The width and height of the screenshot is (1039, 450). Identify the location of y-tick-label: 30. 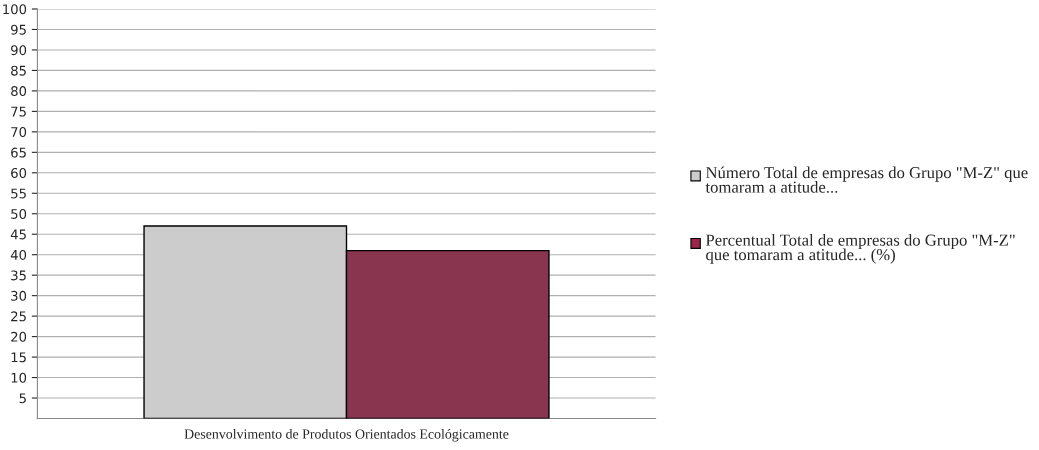
(19, 295).